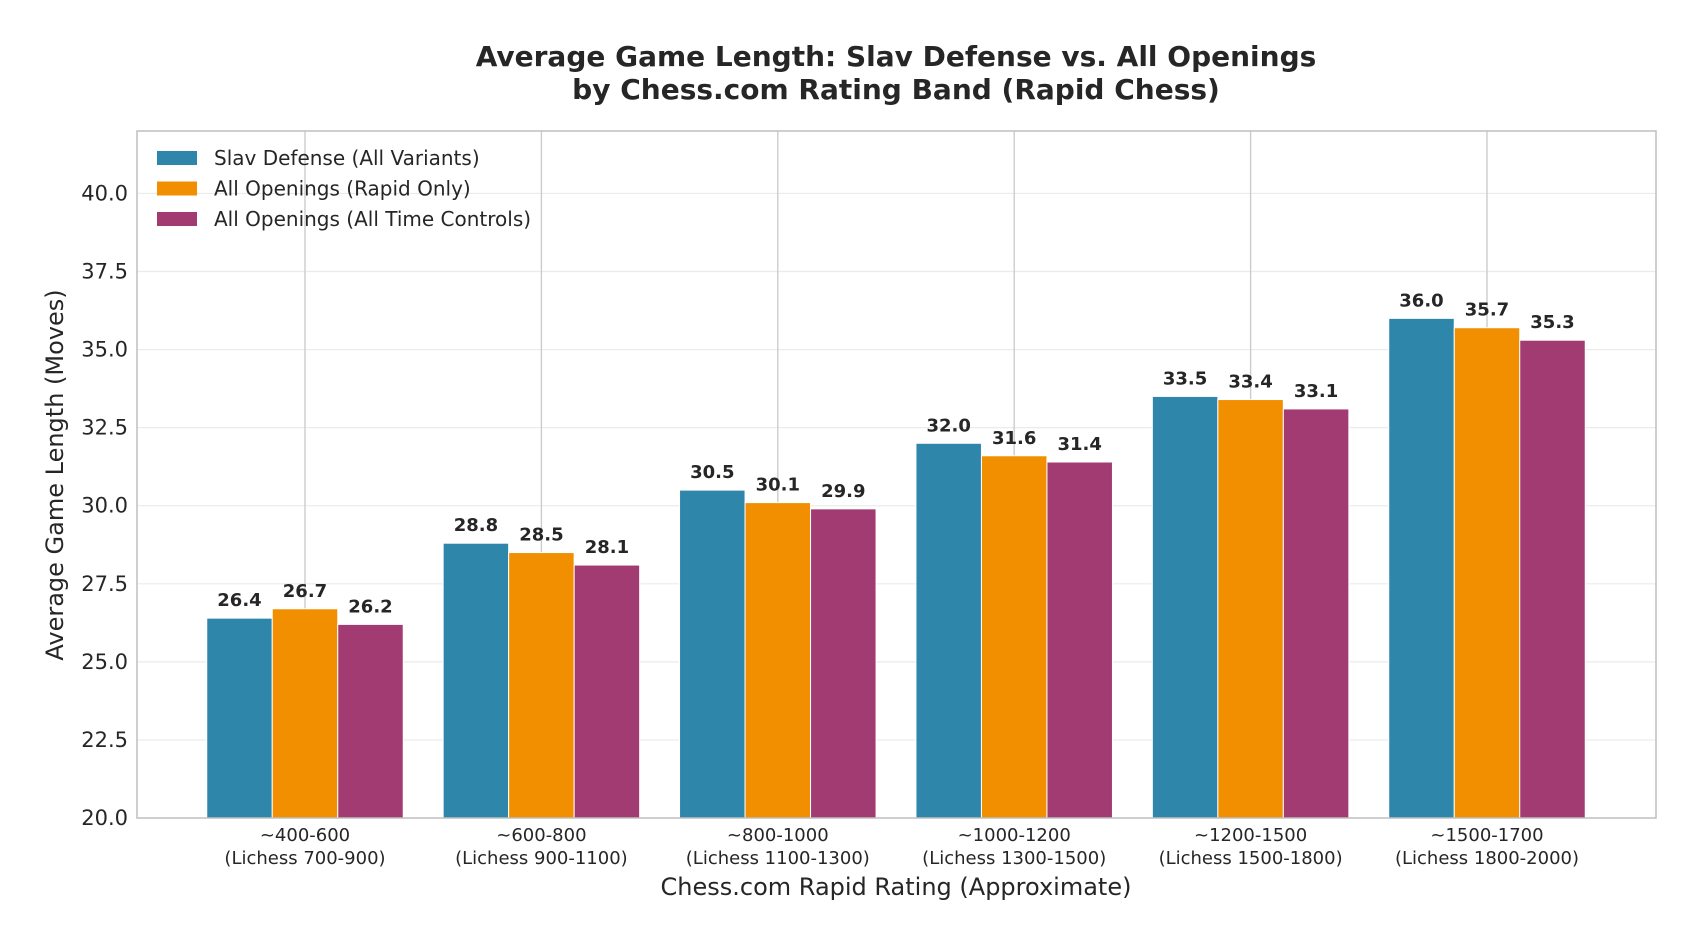  Describe the element at coordinates (1079, 444) in the screenshot. I see `bar-value-label: 31.4` at that location.